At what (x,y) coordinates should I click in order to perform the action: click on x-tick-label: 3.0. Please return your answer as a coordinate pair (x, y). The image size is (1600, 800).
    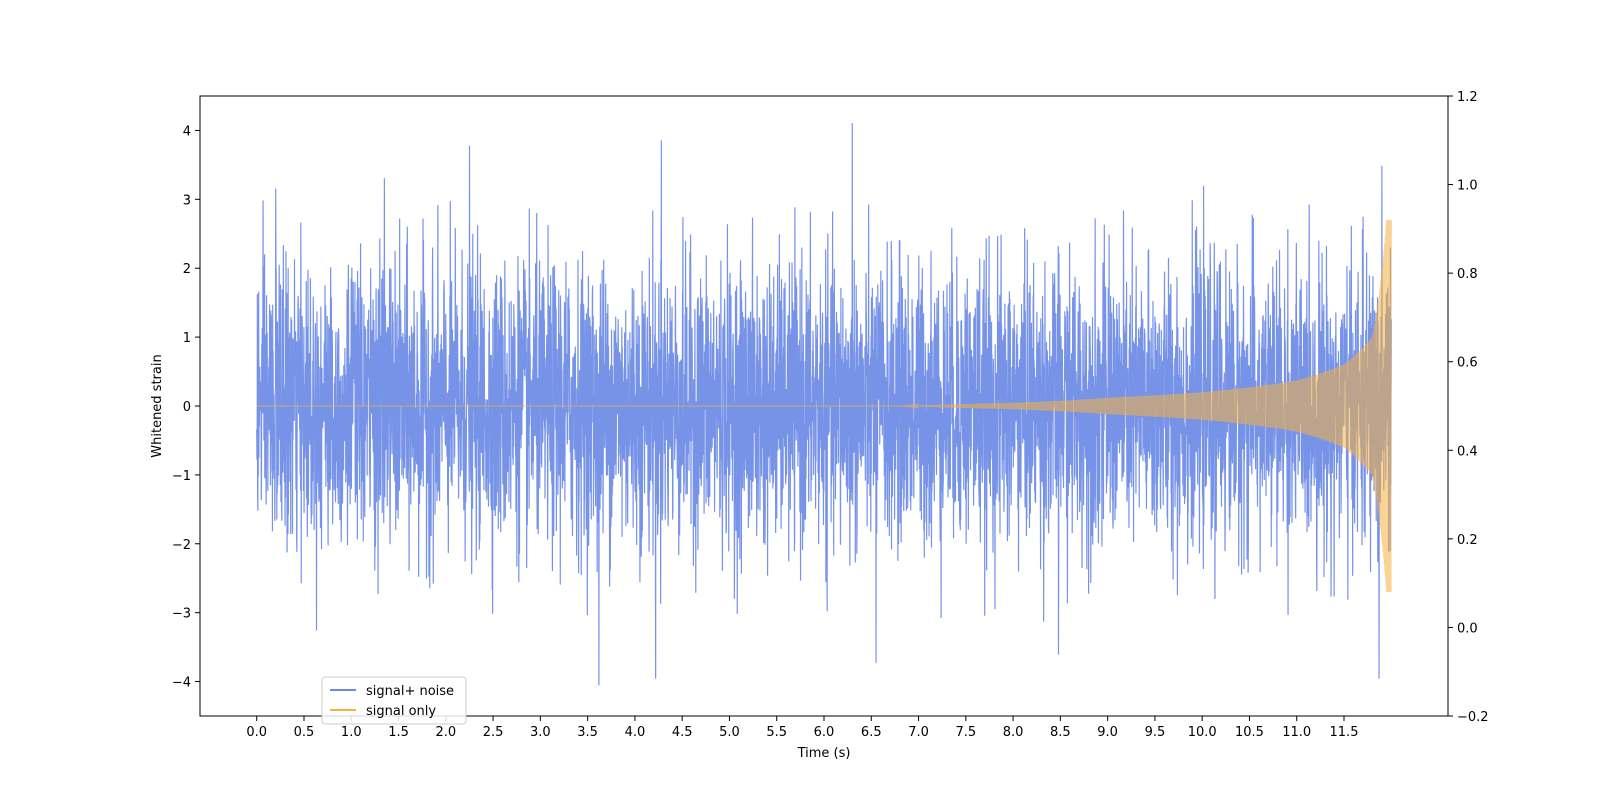
    Looking at the image, I should click on (540, 732).